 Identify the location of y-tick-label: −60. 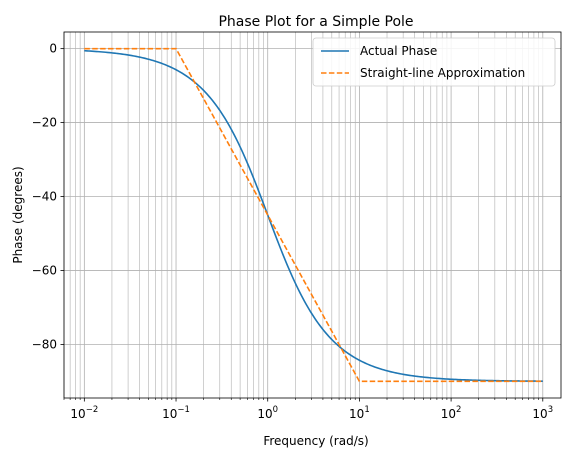
(44, 270).